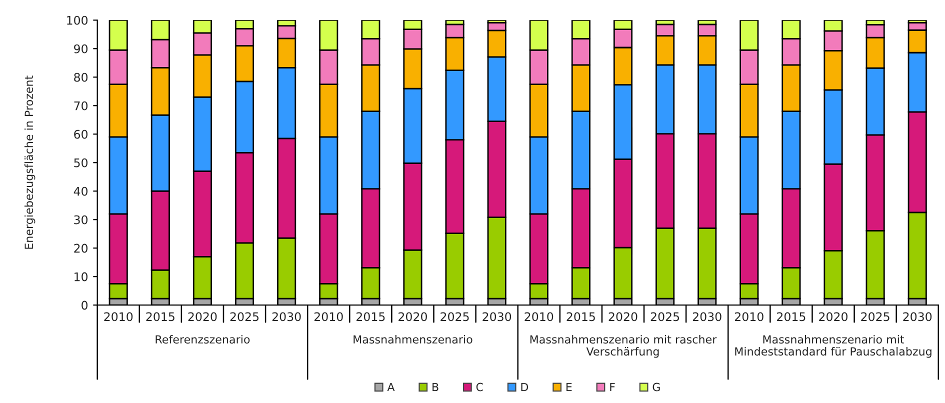  Describe the element at coordinates (30, 162) in the screenshot. I see `y-axis-title: Energiebezugsfläche in Prozent` at that location.